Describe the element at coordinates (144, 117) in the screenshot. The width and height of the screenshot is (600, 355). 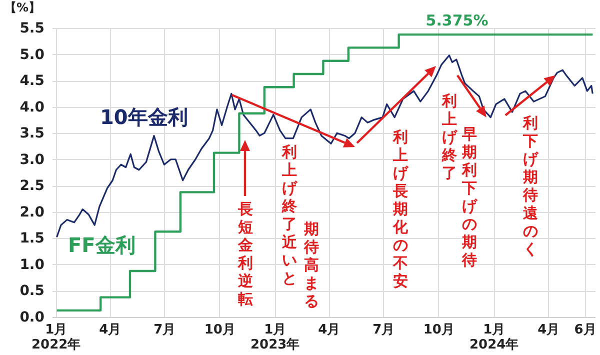
I see `series-label: 10年金利` at that location.